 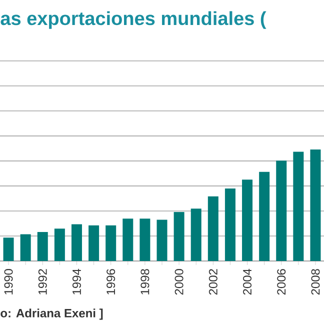 What do you see at coordinates (76, 281) in the screenshot?
I see `x-tick-label: 1994` at bounding box center [76, 281].